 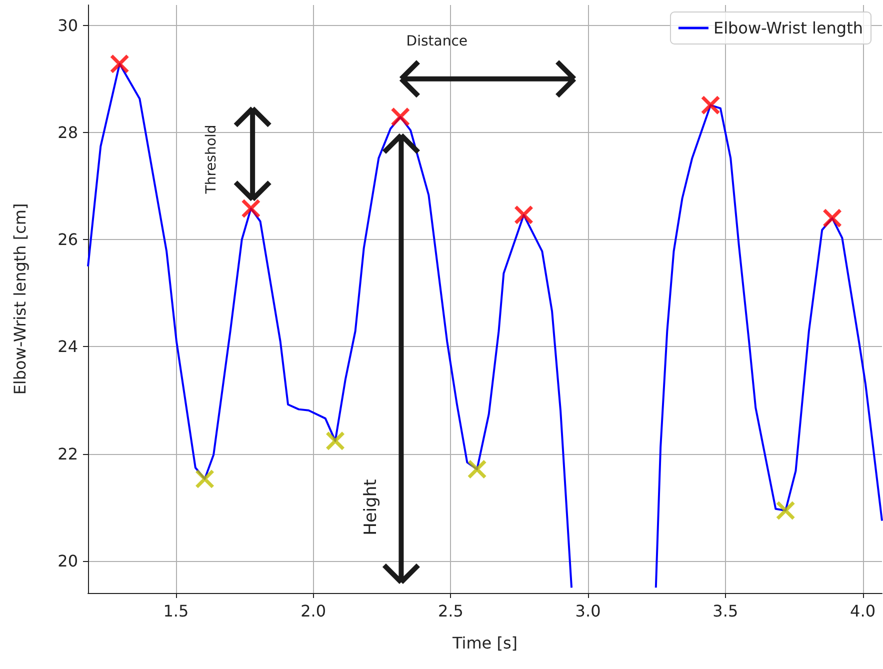 I want to click on y-tick-label: 24, so click(x=68, y=346).